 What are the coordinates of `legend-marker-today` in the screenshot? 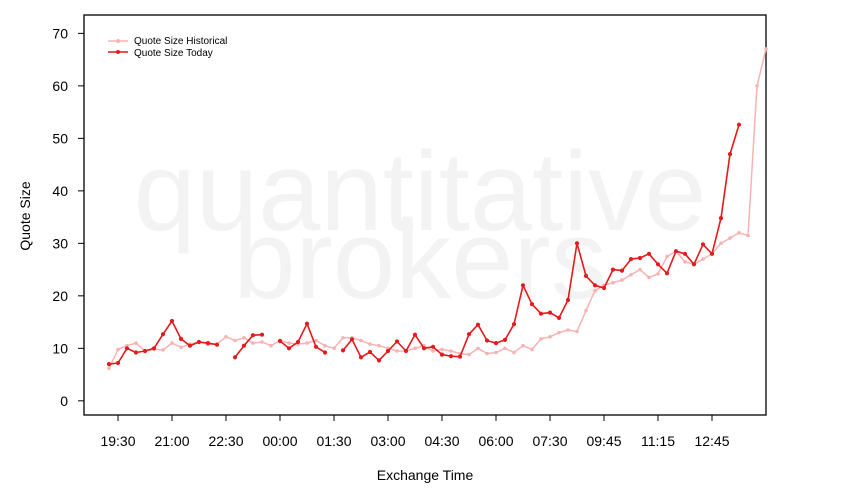 It's located at (118, 52).